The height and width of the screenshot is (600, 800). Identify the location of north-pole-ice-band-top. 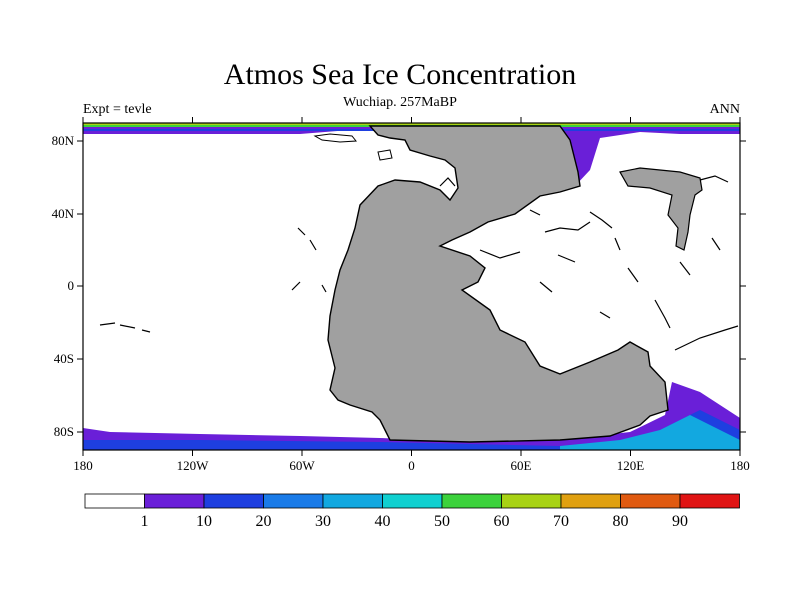
(411, 124).